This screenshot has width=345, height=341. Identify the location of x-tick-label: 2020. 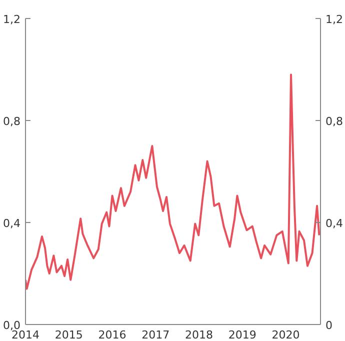
(286, 334).